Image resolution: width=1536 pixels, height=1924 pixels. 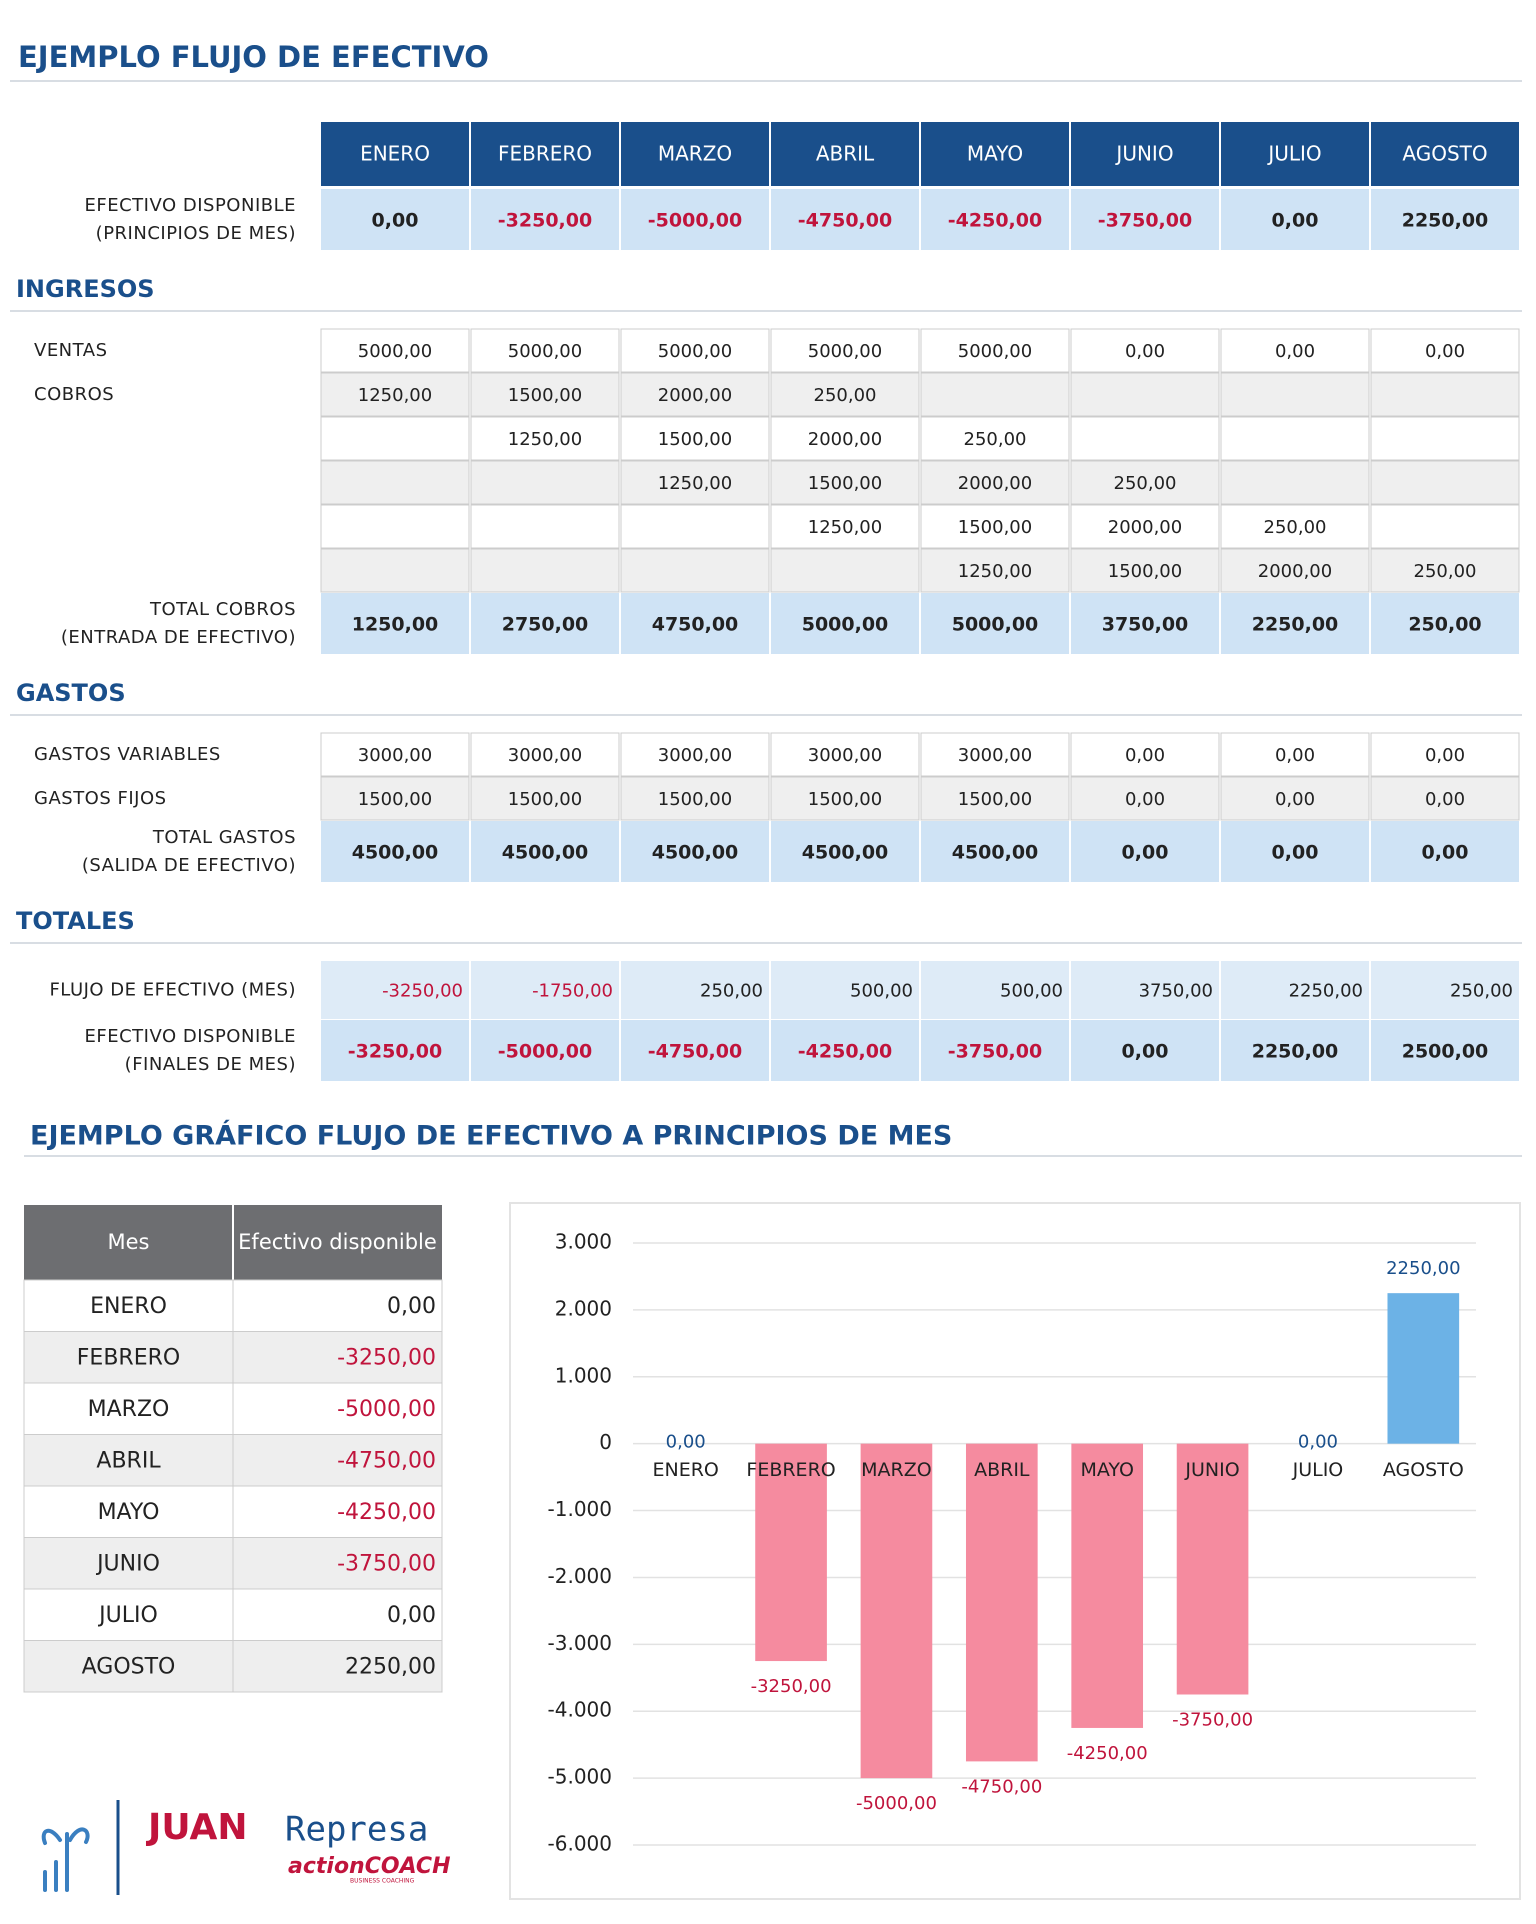 What do you see at coordinates (129, 1242) in the screenshot?
I see `summary-header-text: Mes` at bounding box center [129, 1242].